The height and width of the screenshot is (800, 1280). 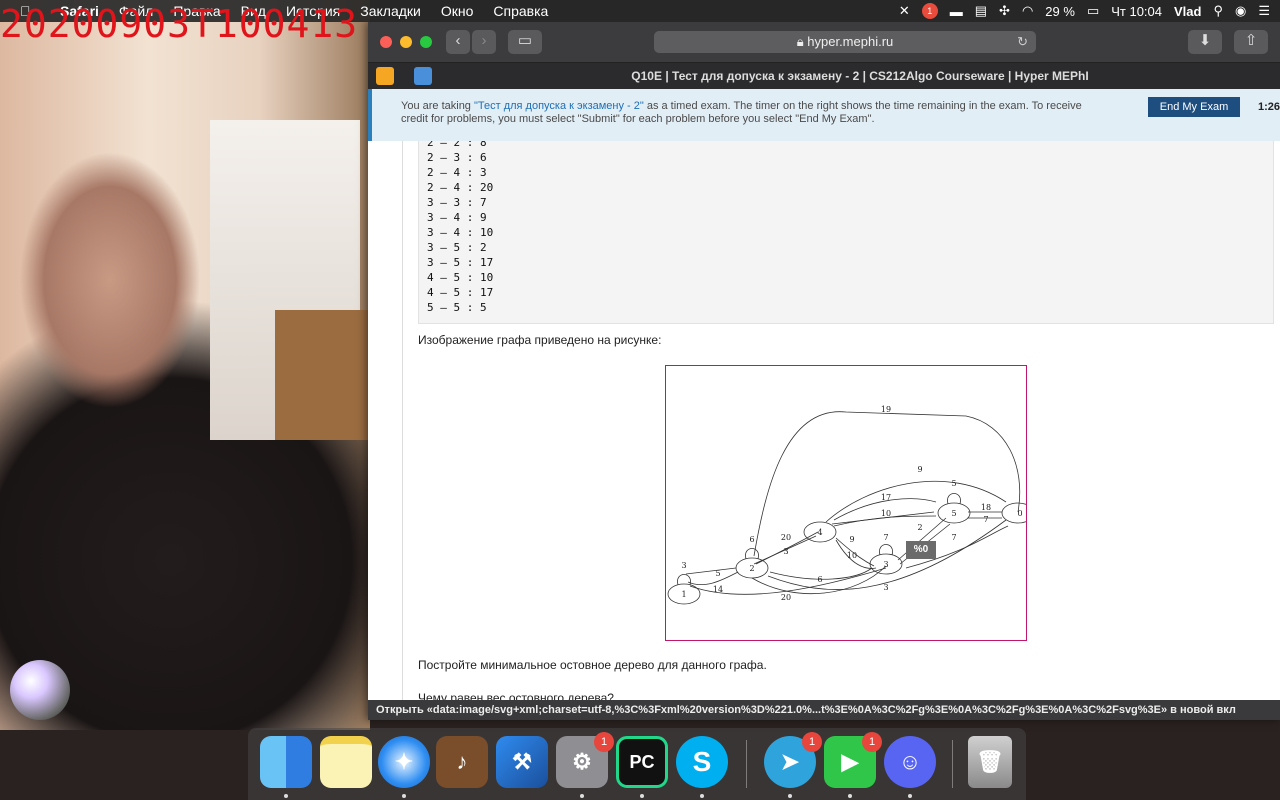 I want to click on back-button: ‹, so click(x=458, y=42).